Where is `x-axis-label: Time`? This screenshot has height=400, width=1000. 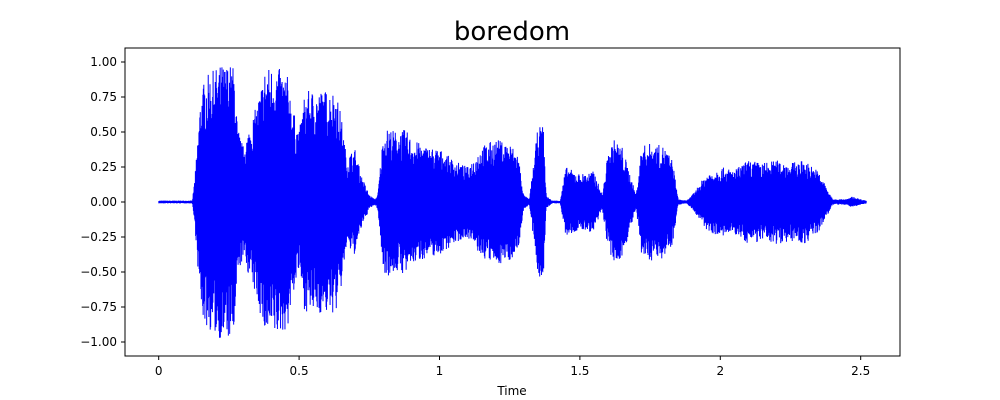
x-axis-label: Time is located at coordinates (511, 391).